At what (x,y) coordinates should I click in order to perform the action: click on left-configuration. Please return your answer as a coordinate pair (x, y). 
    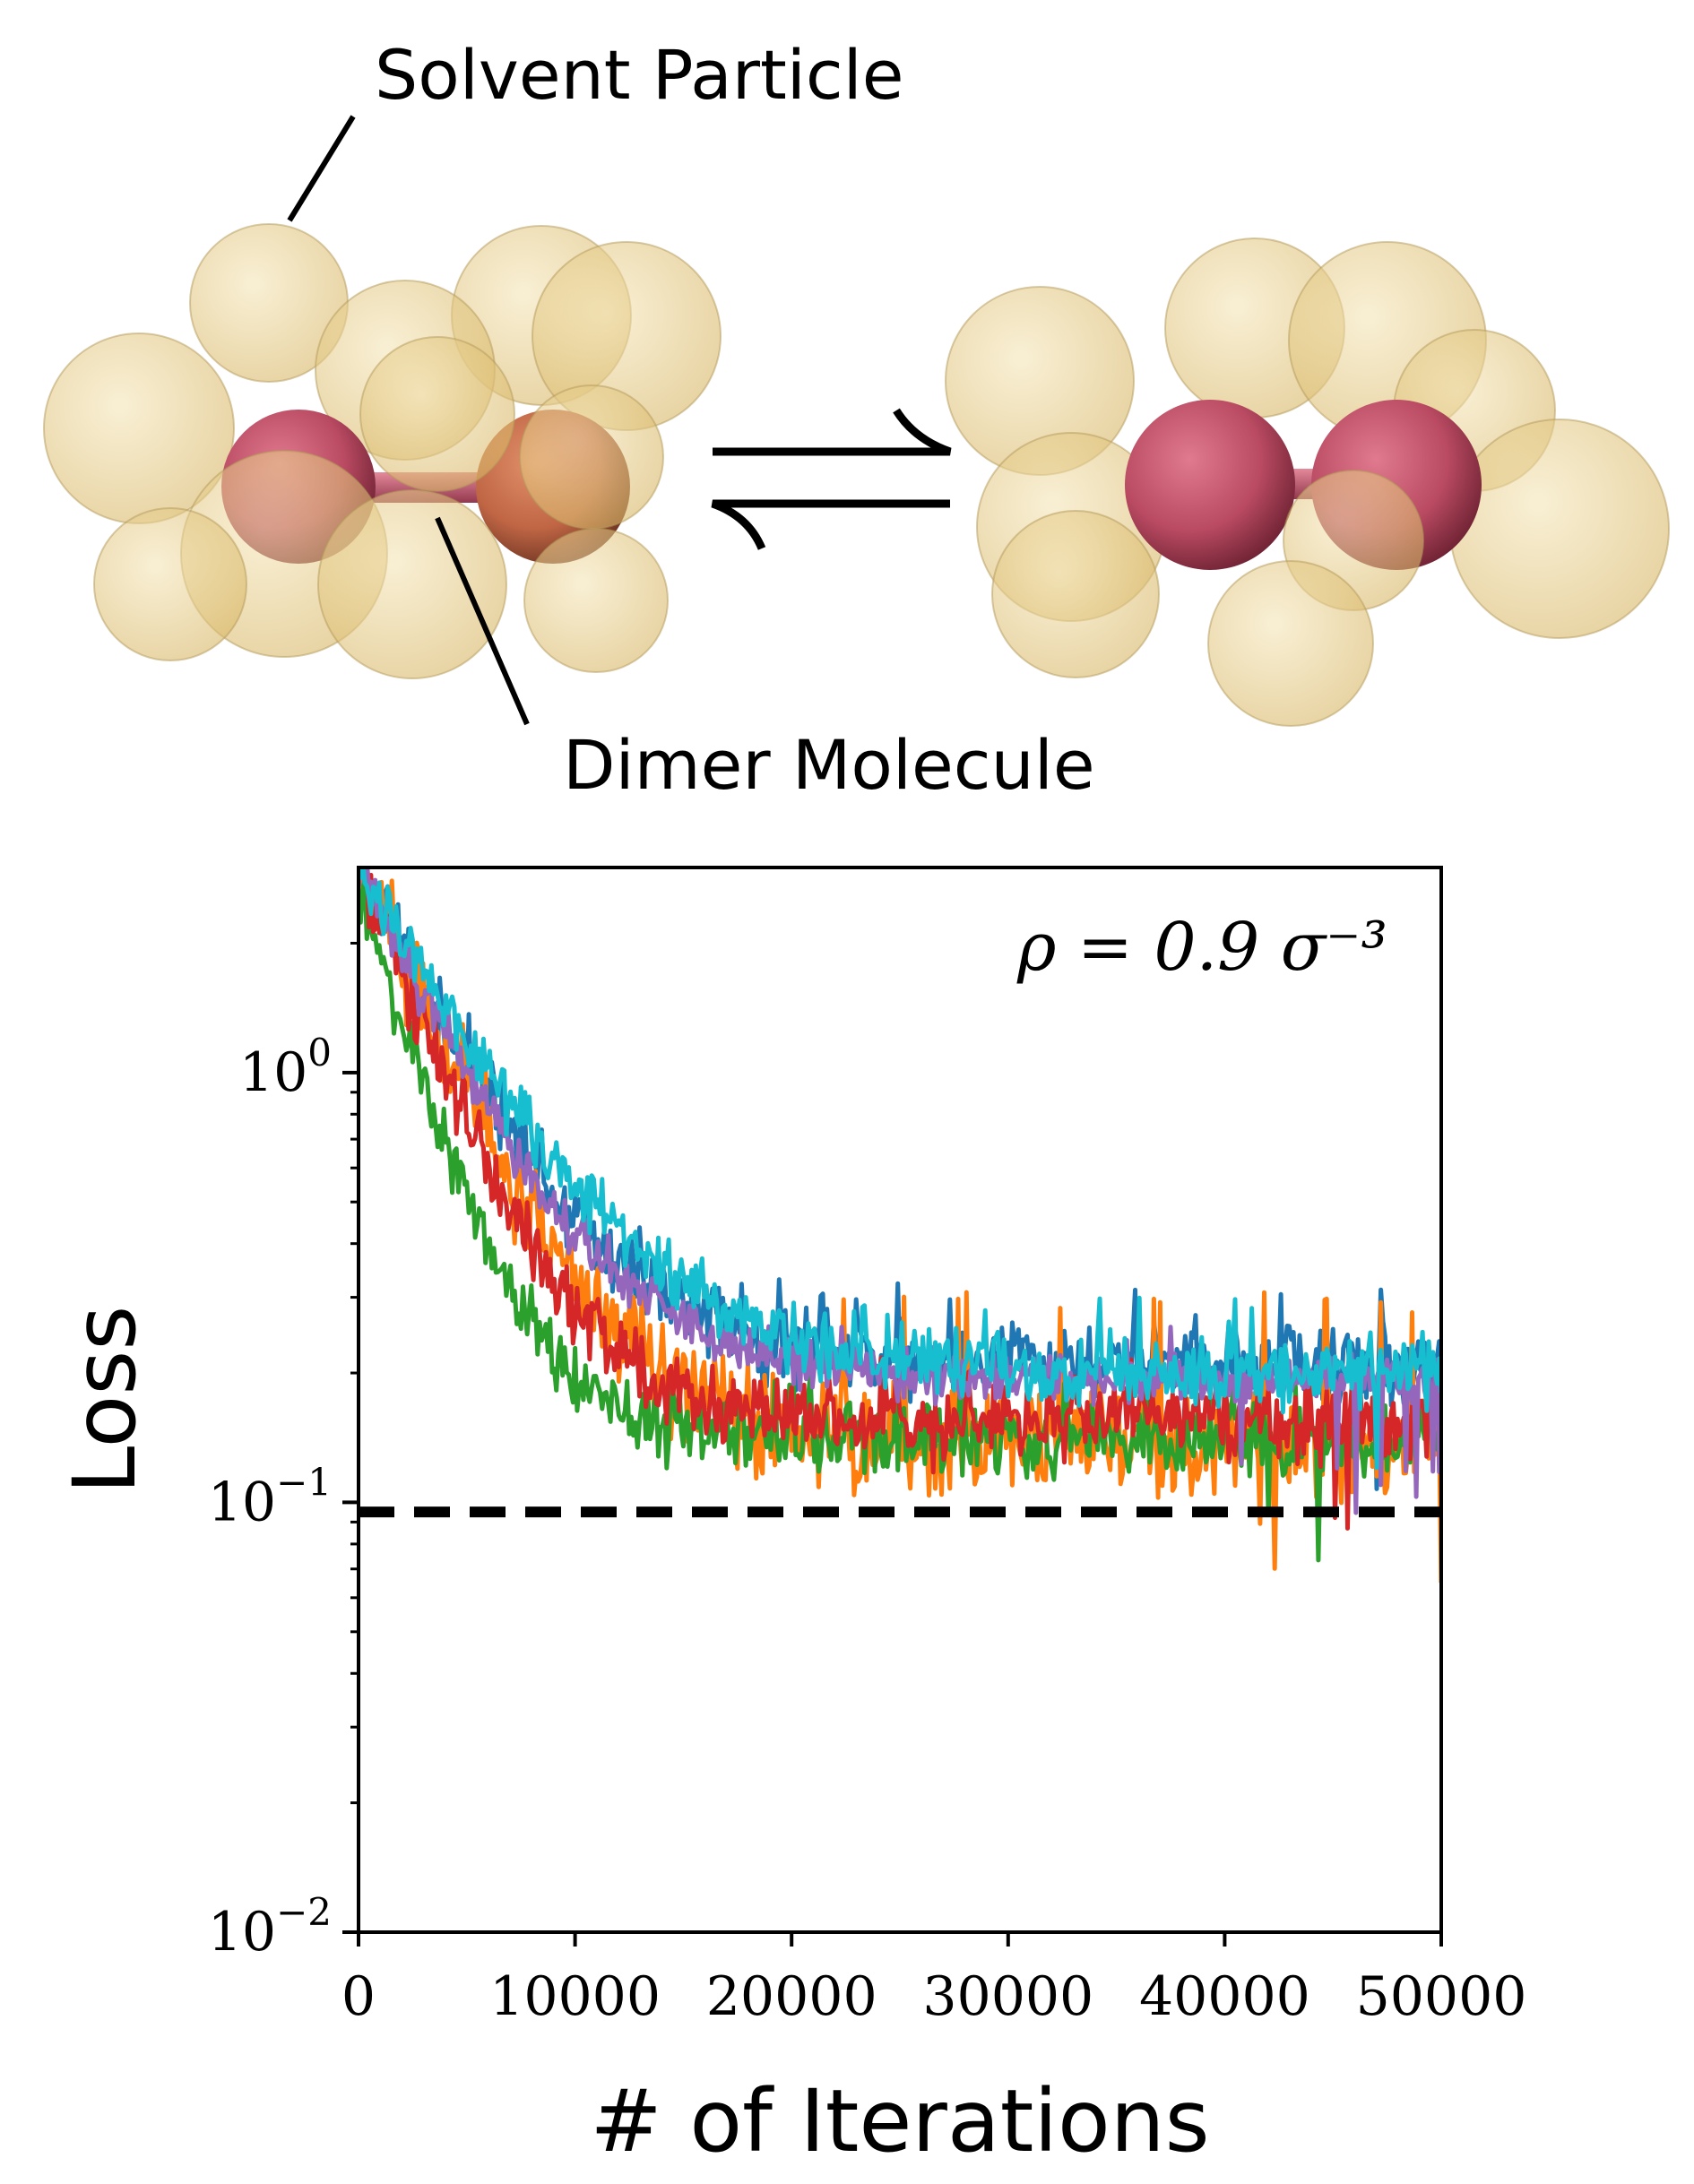
    Looking at the image, I should click on (382, 451).